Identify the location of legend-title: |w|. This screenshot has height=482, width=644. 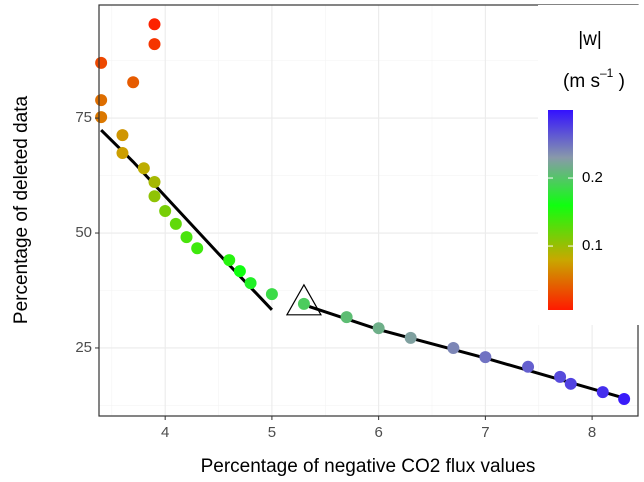
(590, 39).